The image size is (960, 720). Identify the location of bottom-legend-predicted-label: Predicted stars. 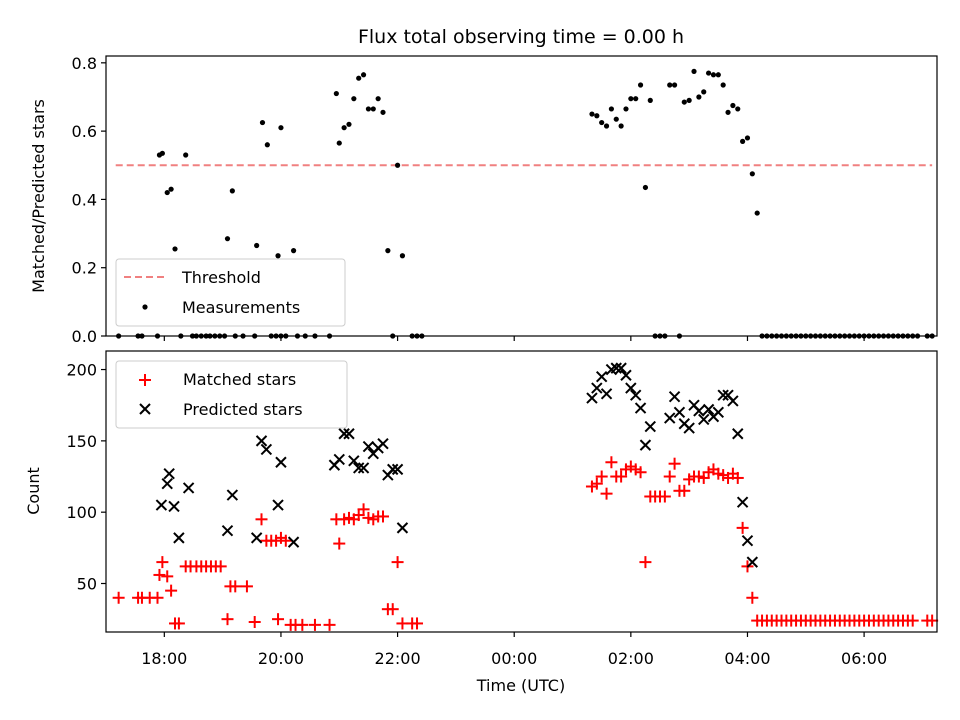
(243, 409).